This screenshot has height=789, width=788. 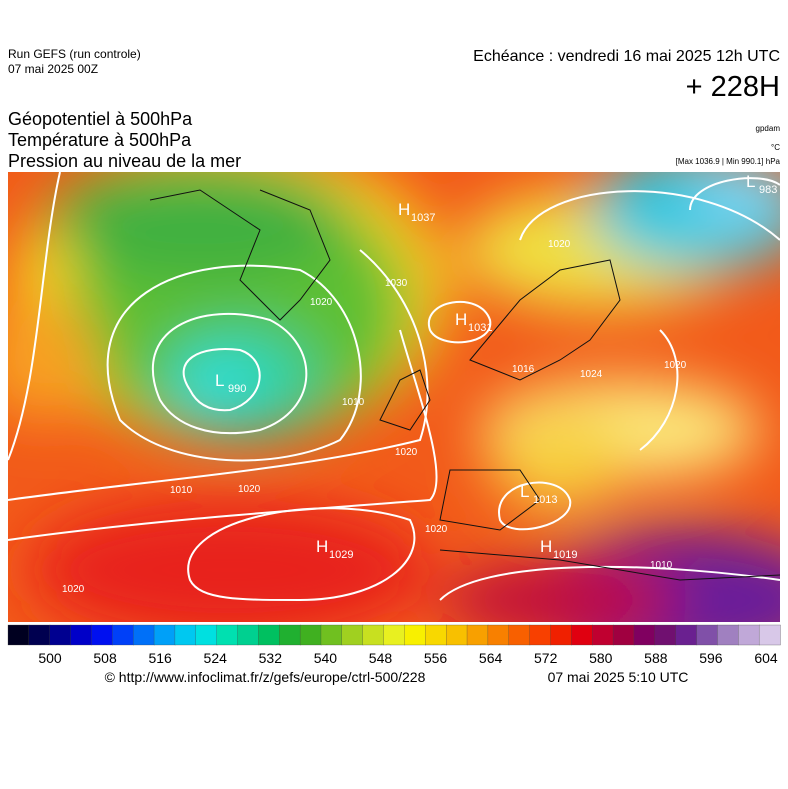 I want to click on center-value: 1031, so click(x=480, y=328).